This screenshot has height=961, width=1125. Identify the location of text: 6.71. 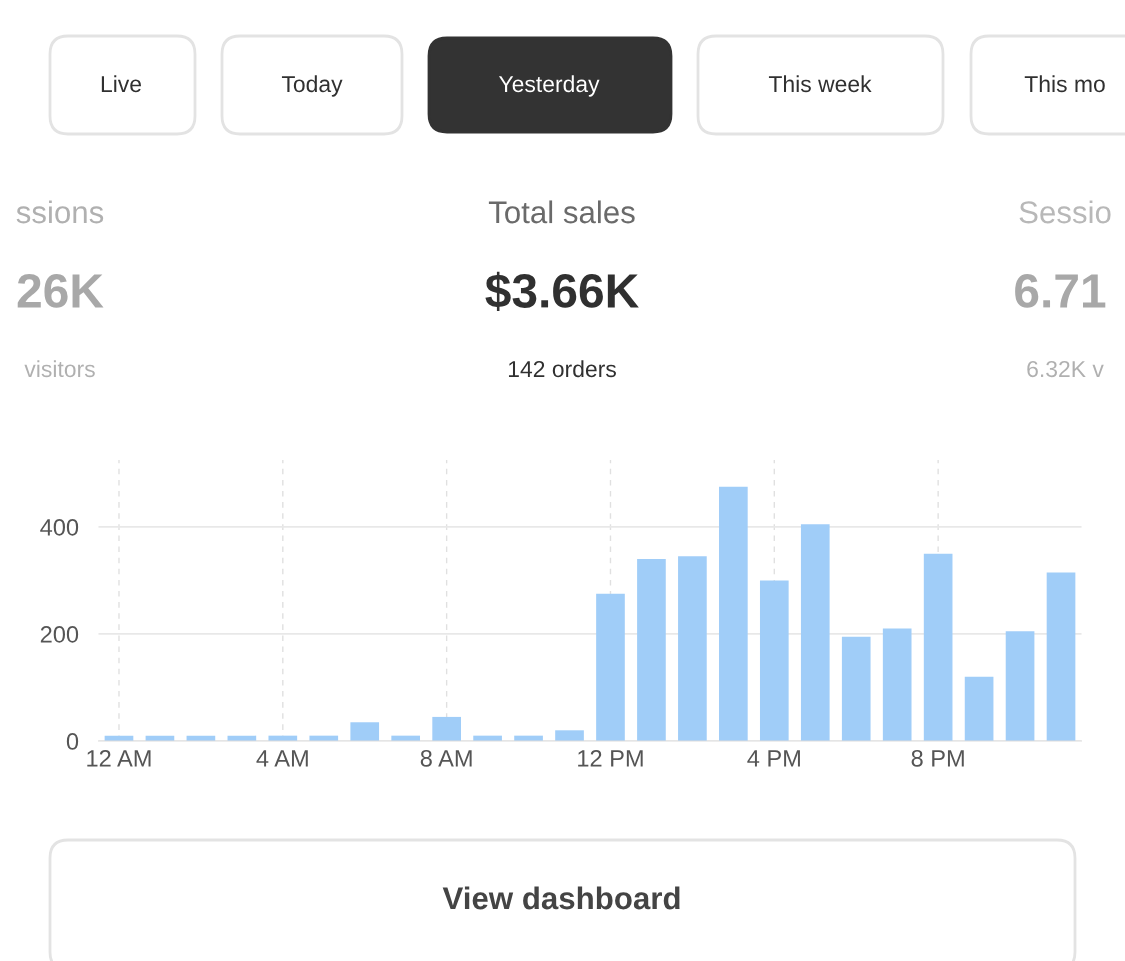
(1060, 290).